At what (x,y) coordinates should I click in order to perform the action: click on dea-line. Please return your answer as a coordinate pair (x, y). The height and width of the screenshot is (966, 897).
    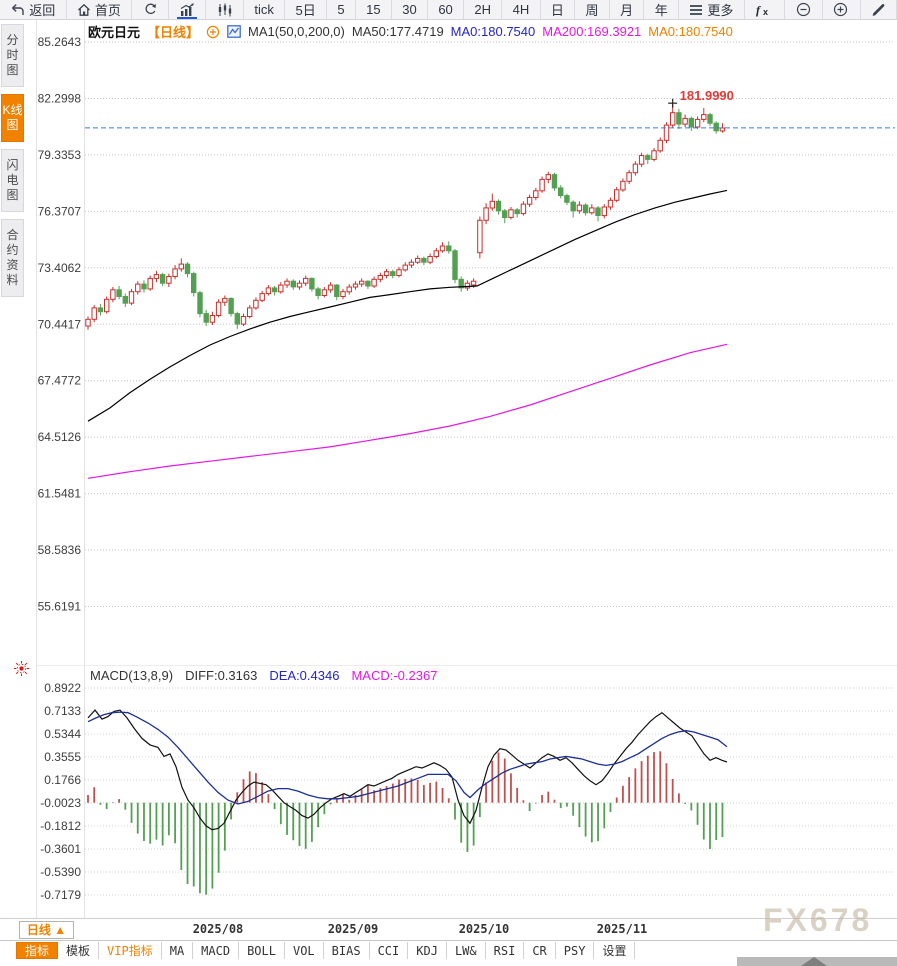
    Looking at the image, I should click on (407, 758).